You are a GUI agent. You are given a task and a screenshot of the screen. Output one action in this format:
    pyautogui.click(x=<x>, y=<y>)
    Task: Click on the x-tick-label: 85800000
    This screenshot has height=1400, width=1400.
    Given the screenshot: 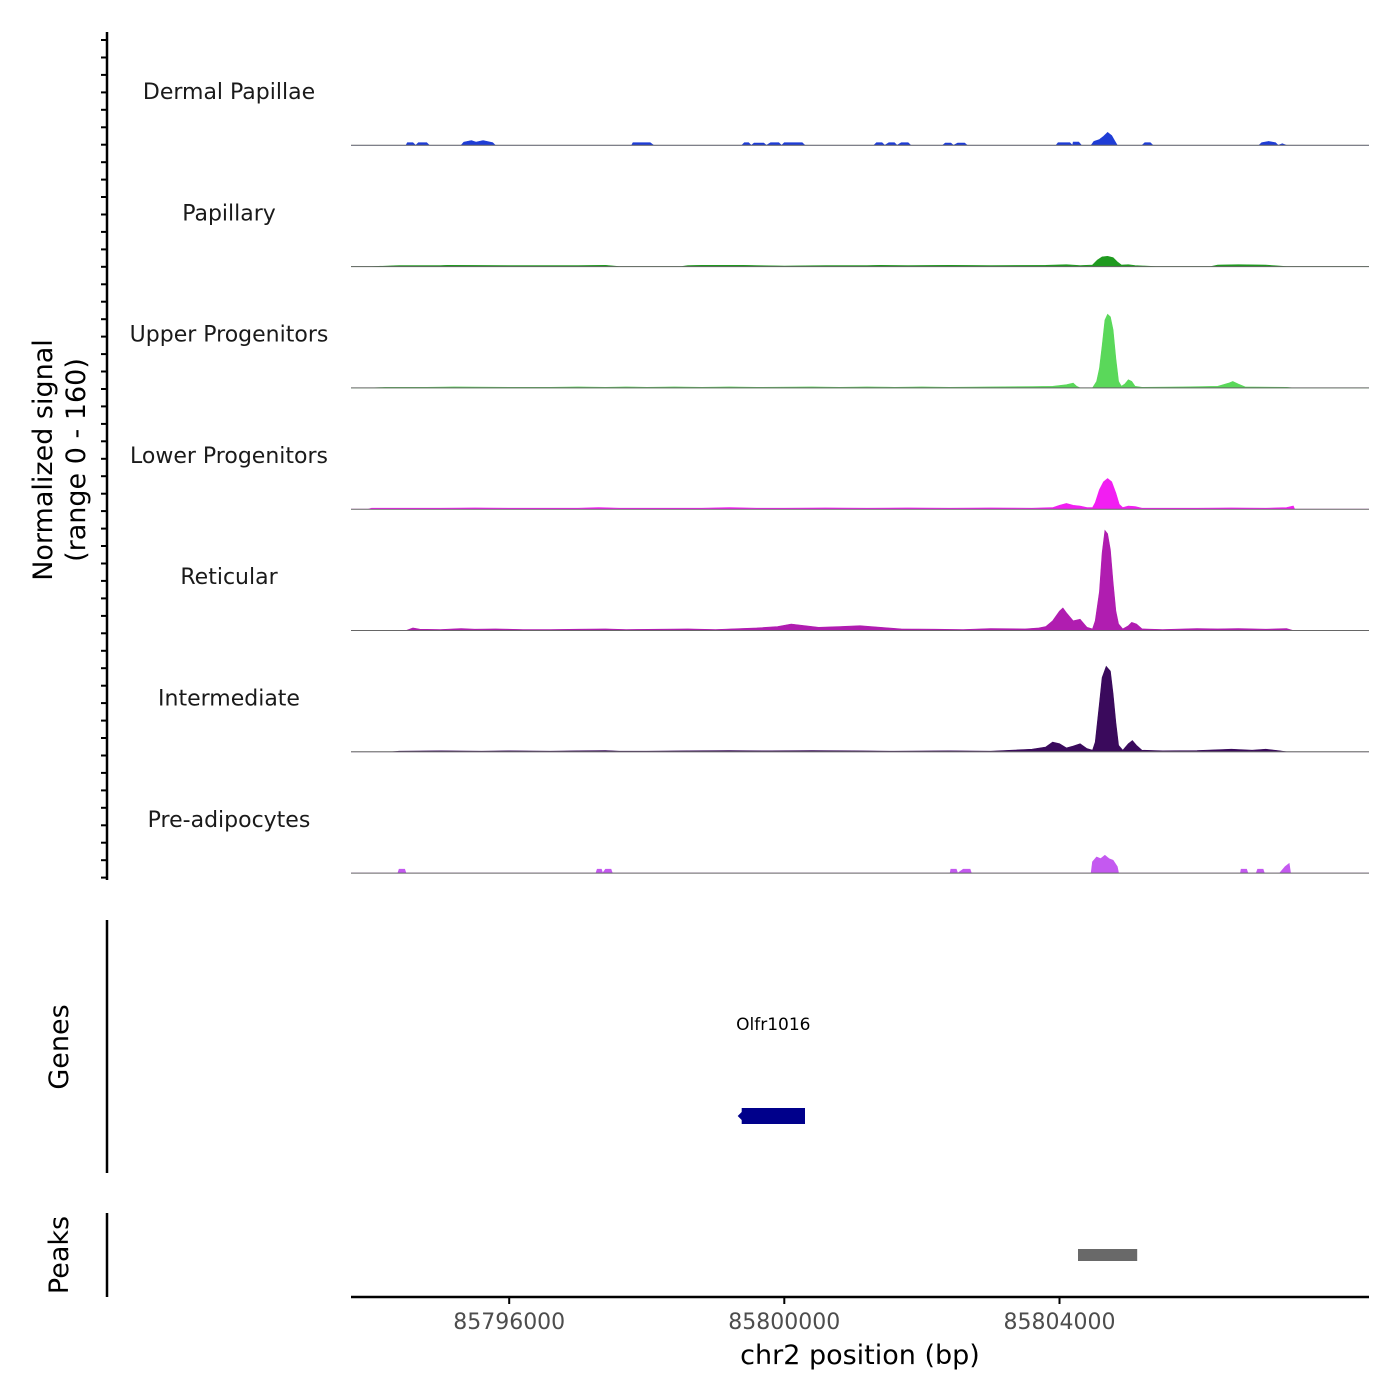 What is the action you would take?
    pyautogui.click(x=784, y=1322)
    